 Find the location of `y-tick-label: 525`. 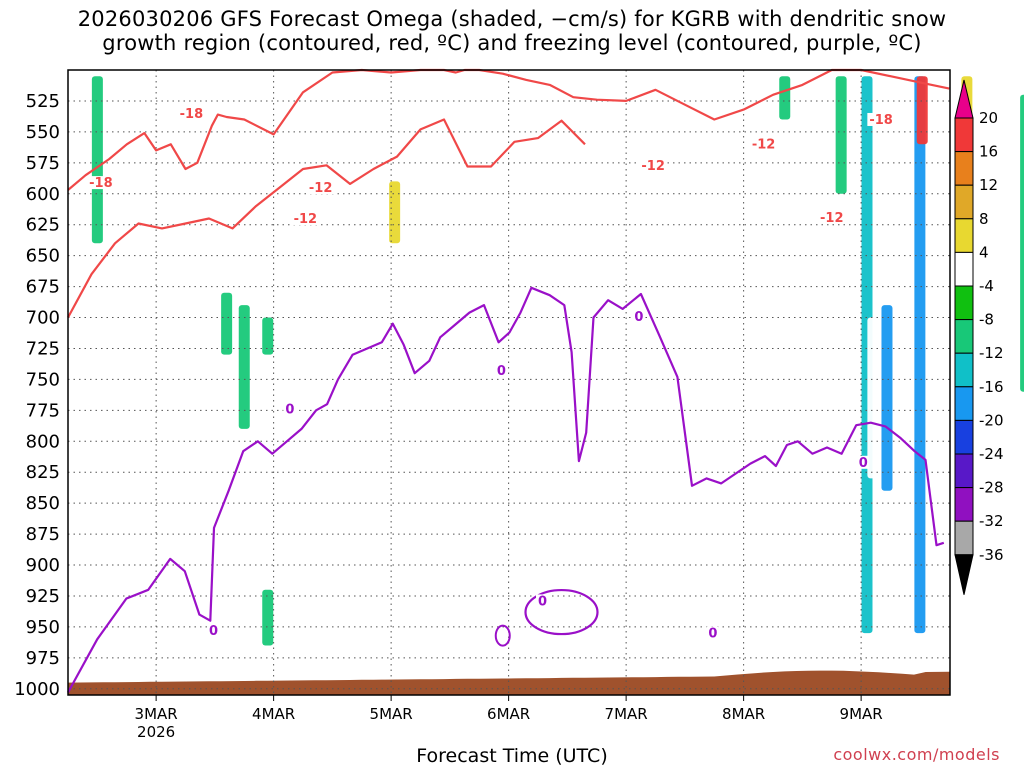

y-tick-label: 525 is located at coordinates (43, 101).